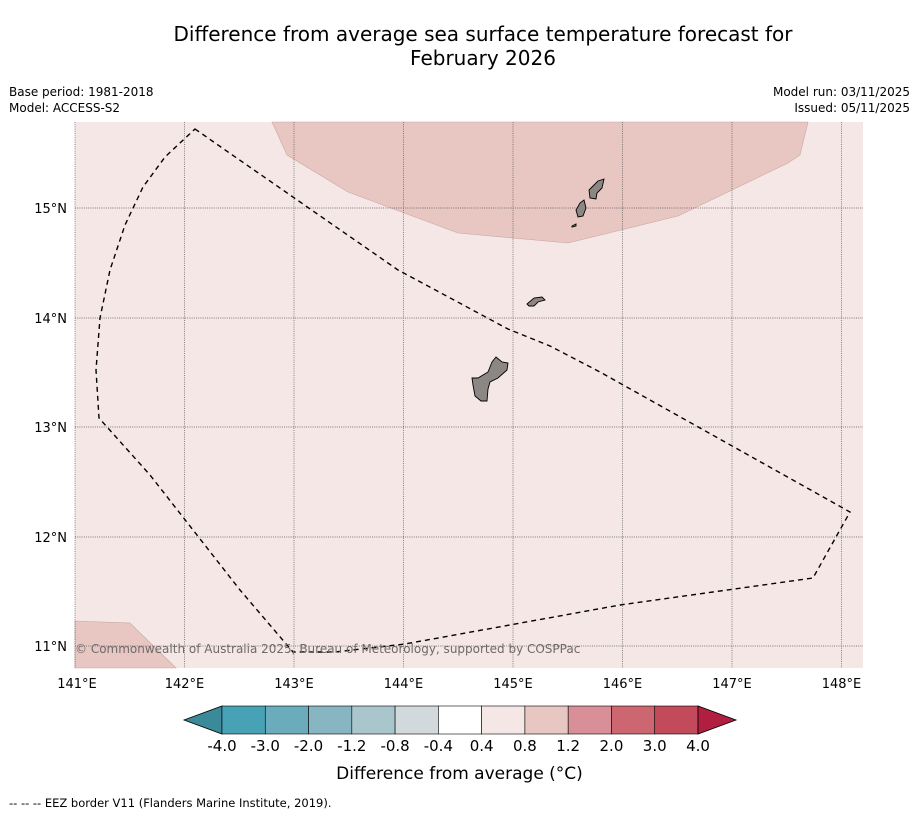 This screenshot has width=919, height=816. Describe the element at coordinates (308, 746) in the screenshot. I see `colorbar-tick-label: -2.0` at that location.